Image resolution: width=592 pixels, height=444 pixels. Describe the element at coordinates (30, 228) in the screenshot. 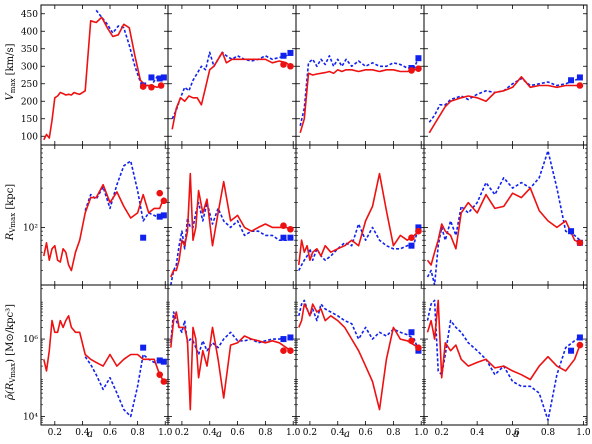

I see `y-tick-label: 10²` at that location.